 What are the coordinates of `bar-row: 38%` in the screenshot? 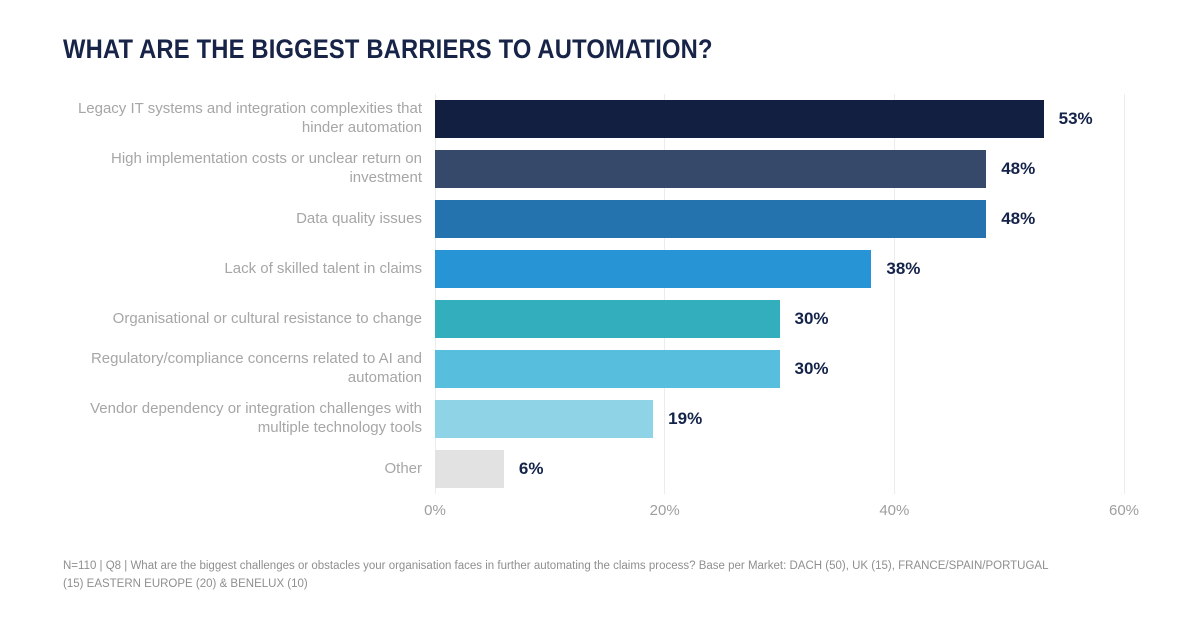 It's located at (779, 269).